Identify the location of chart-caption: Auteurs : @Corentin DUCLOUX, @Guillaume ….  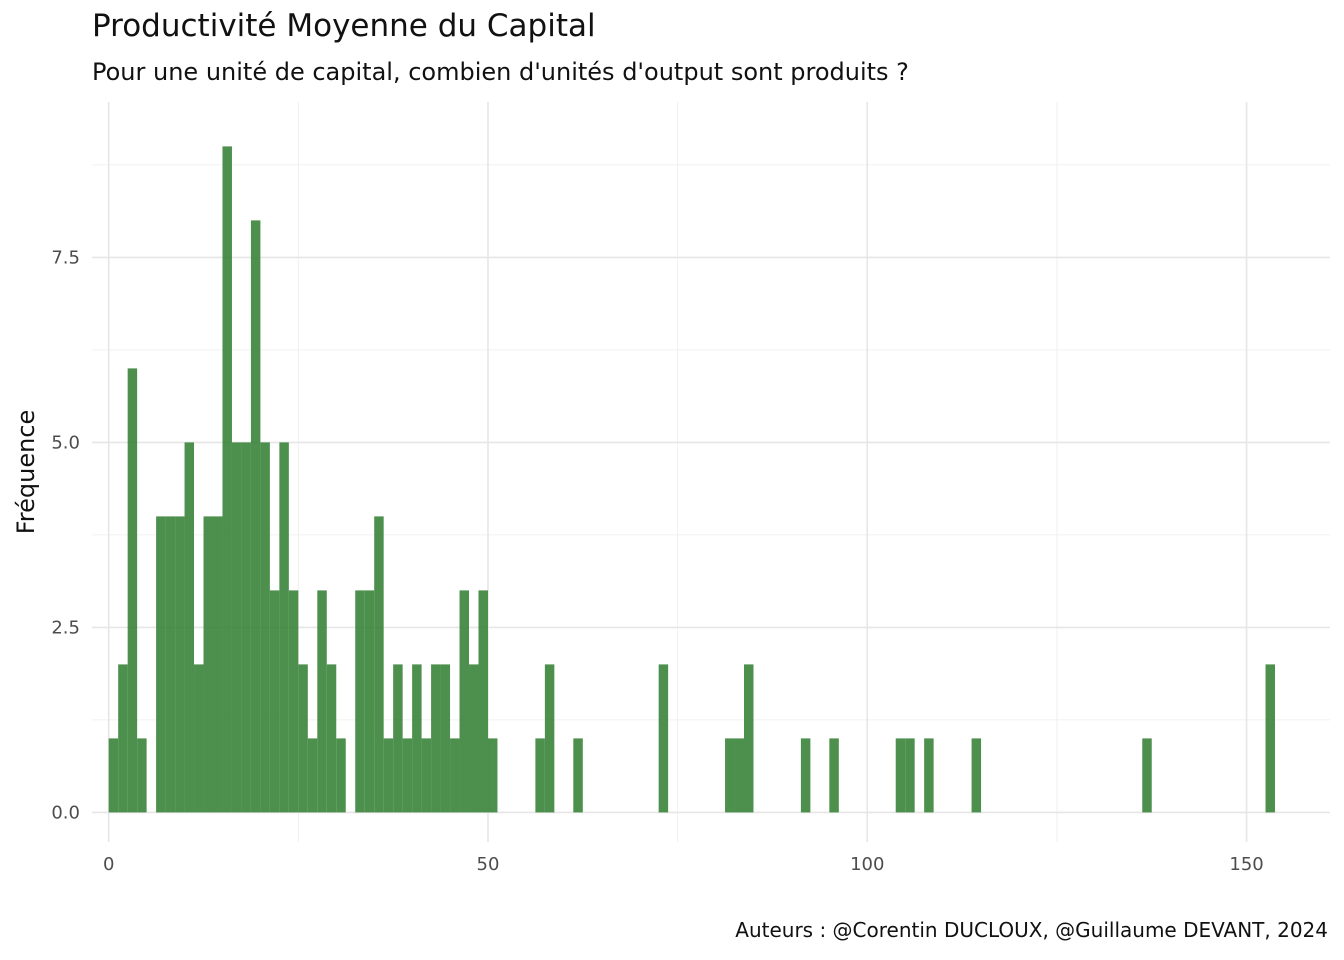
(1031, 930).